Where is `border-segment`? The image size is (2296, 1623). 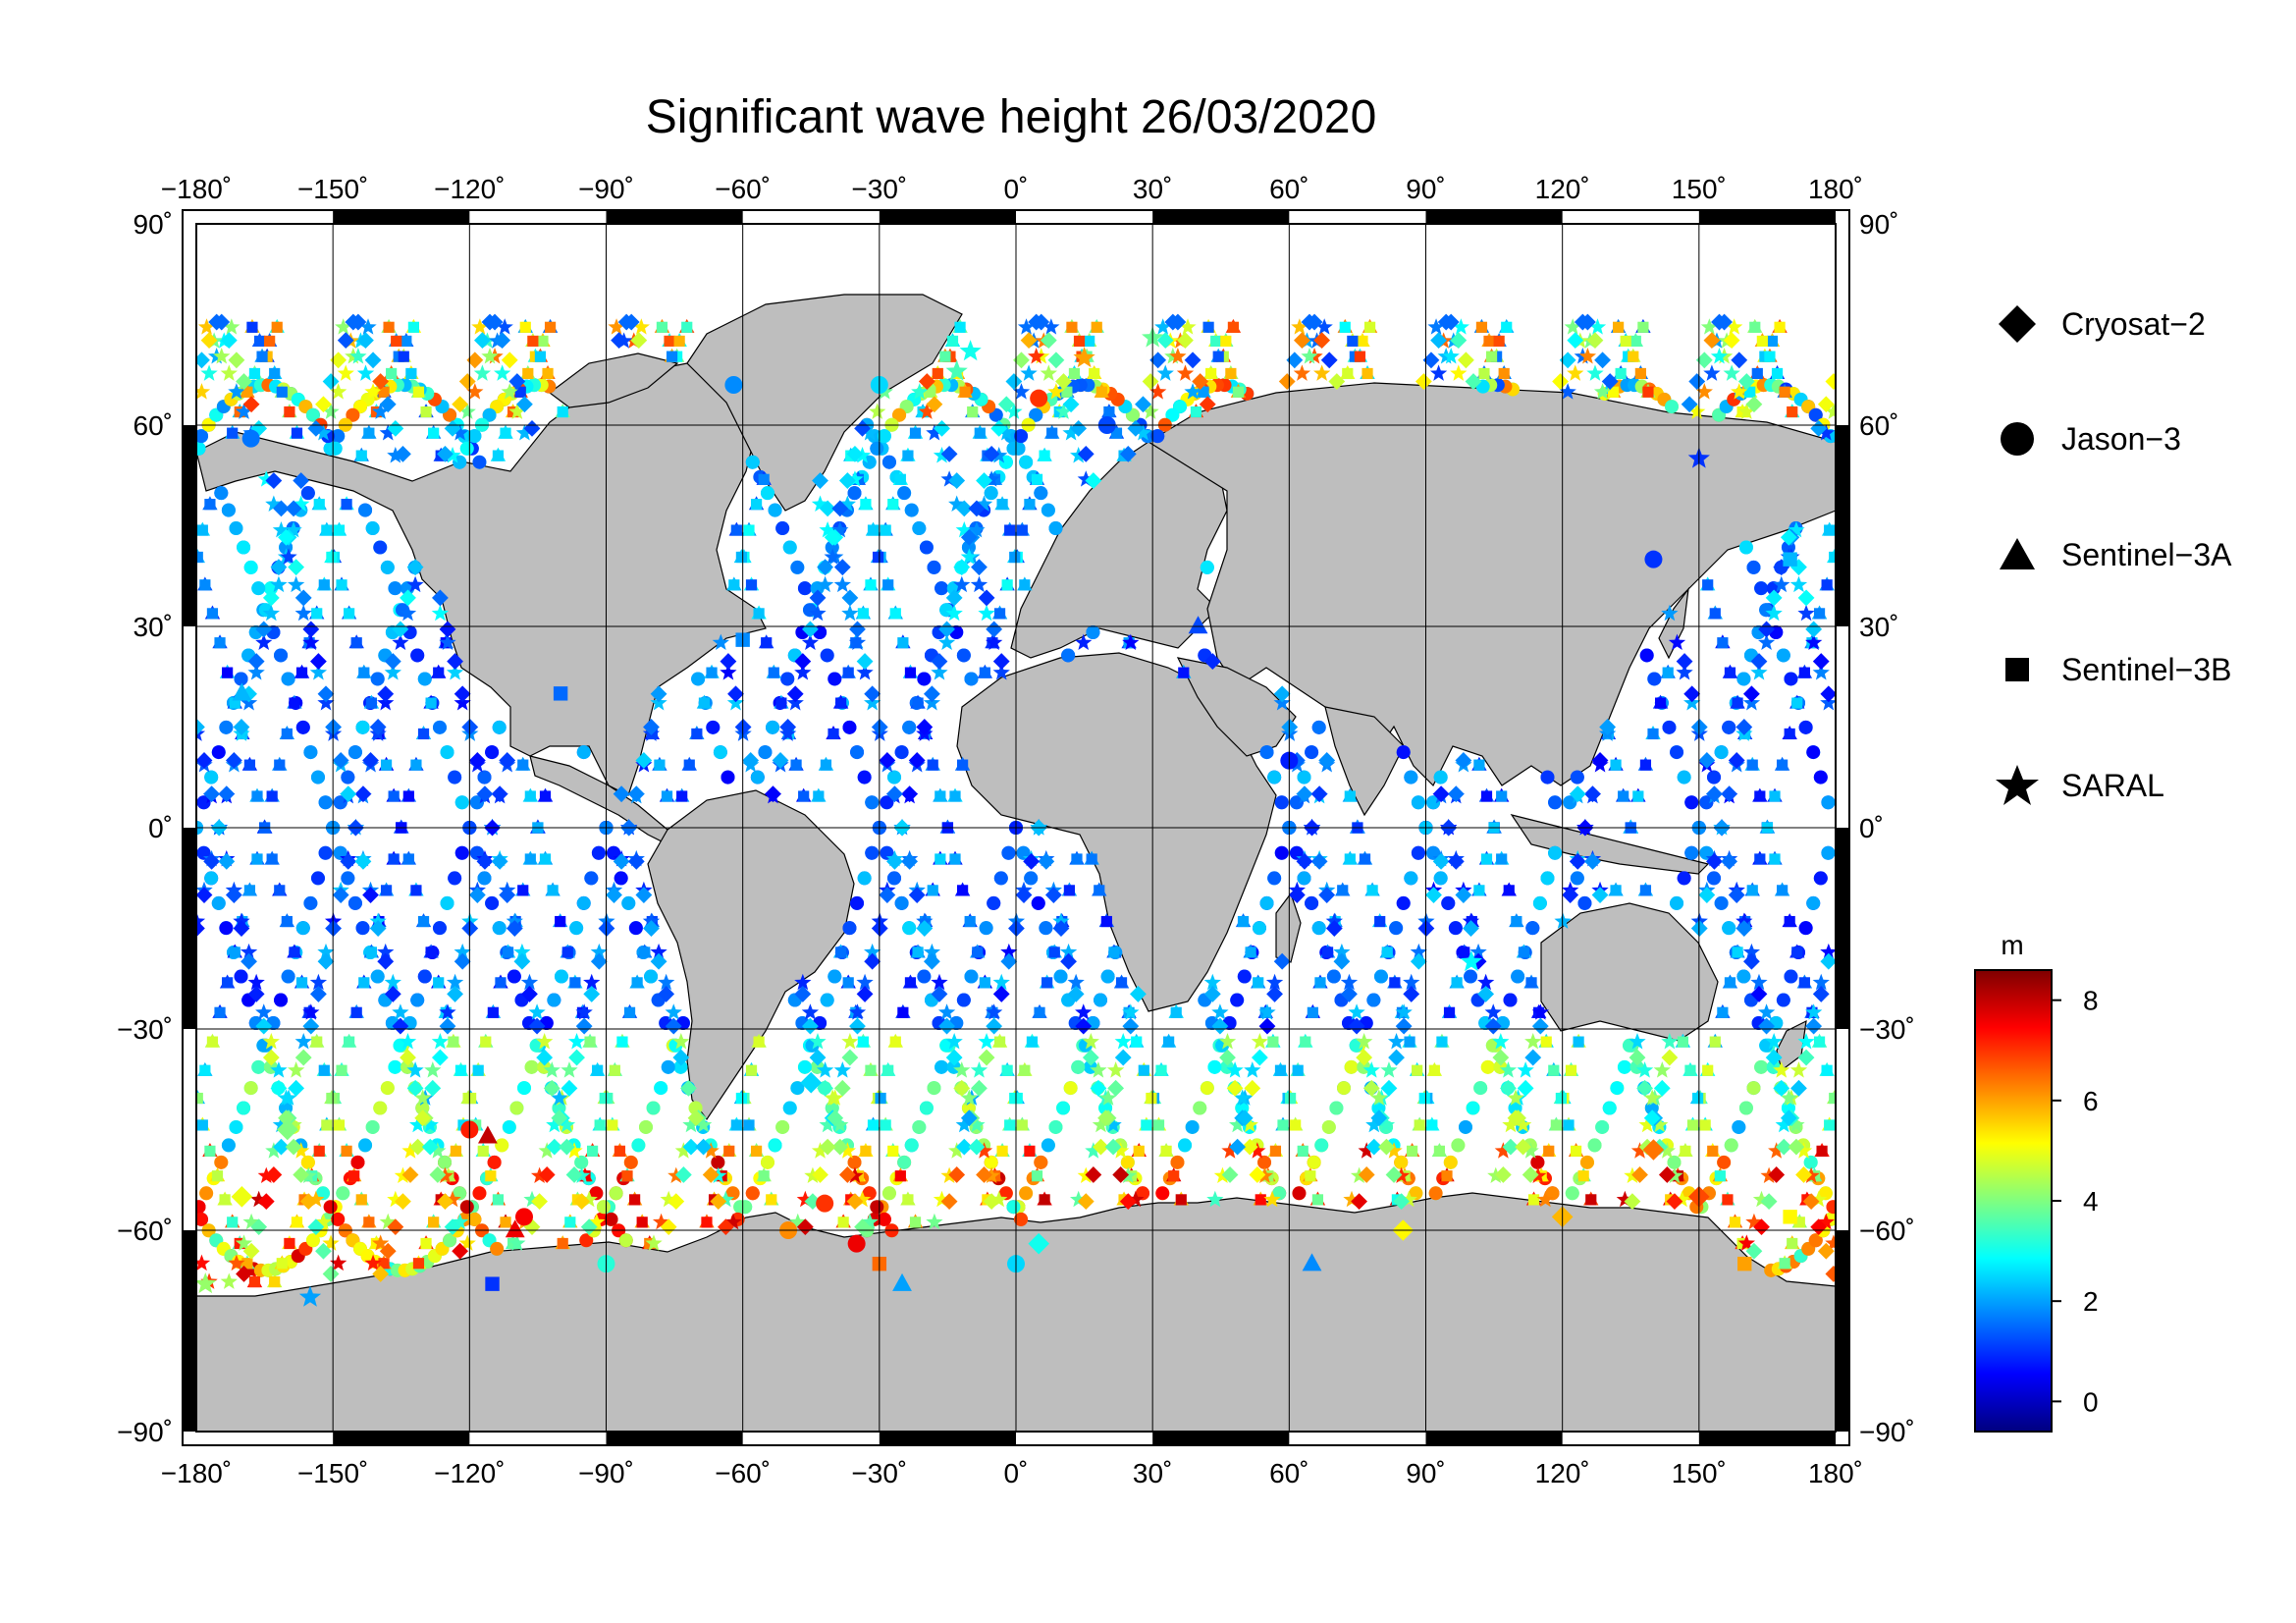
border-segment is located at coordinates (401, 1438).